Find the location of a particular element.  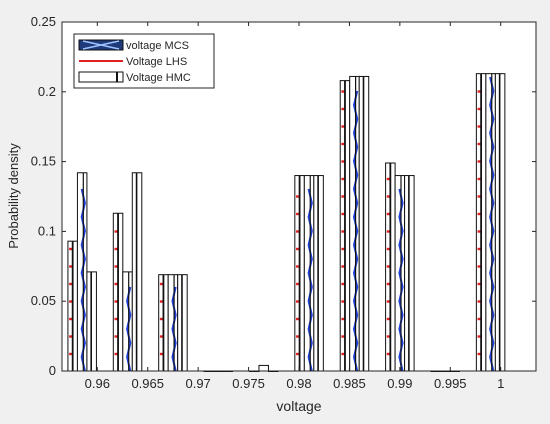

x-tick-label: 0.99 is located at coordinates (399, 383).